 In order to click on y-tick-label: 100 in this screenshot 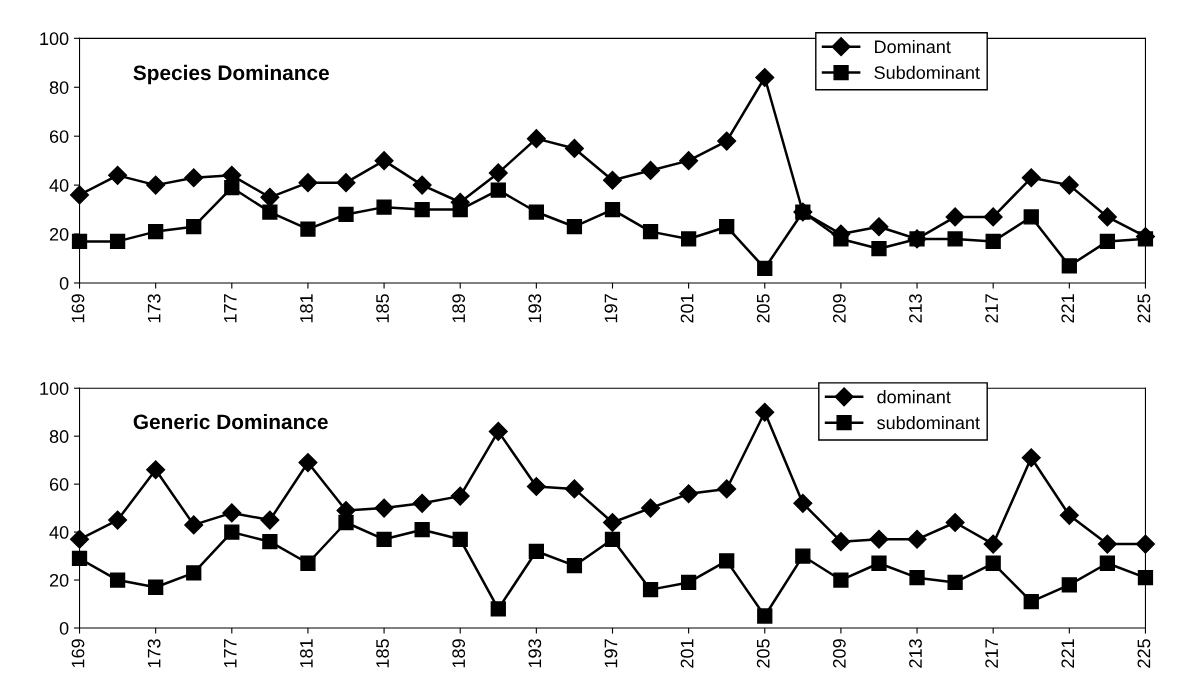, I will do `click(54, 388)`.